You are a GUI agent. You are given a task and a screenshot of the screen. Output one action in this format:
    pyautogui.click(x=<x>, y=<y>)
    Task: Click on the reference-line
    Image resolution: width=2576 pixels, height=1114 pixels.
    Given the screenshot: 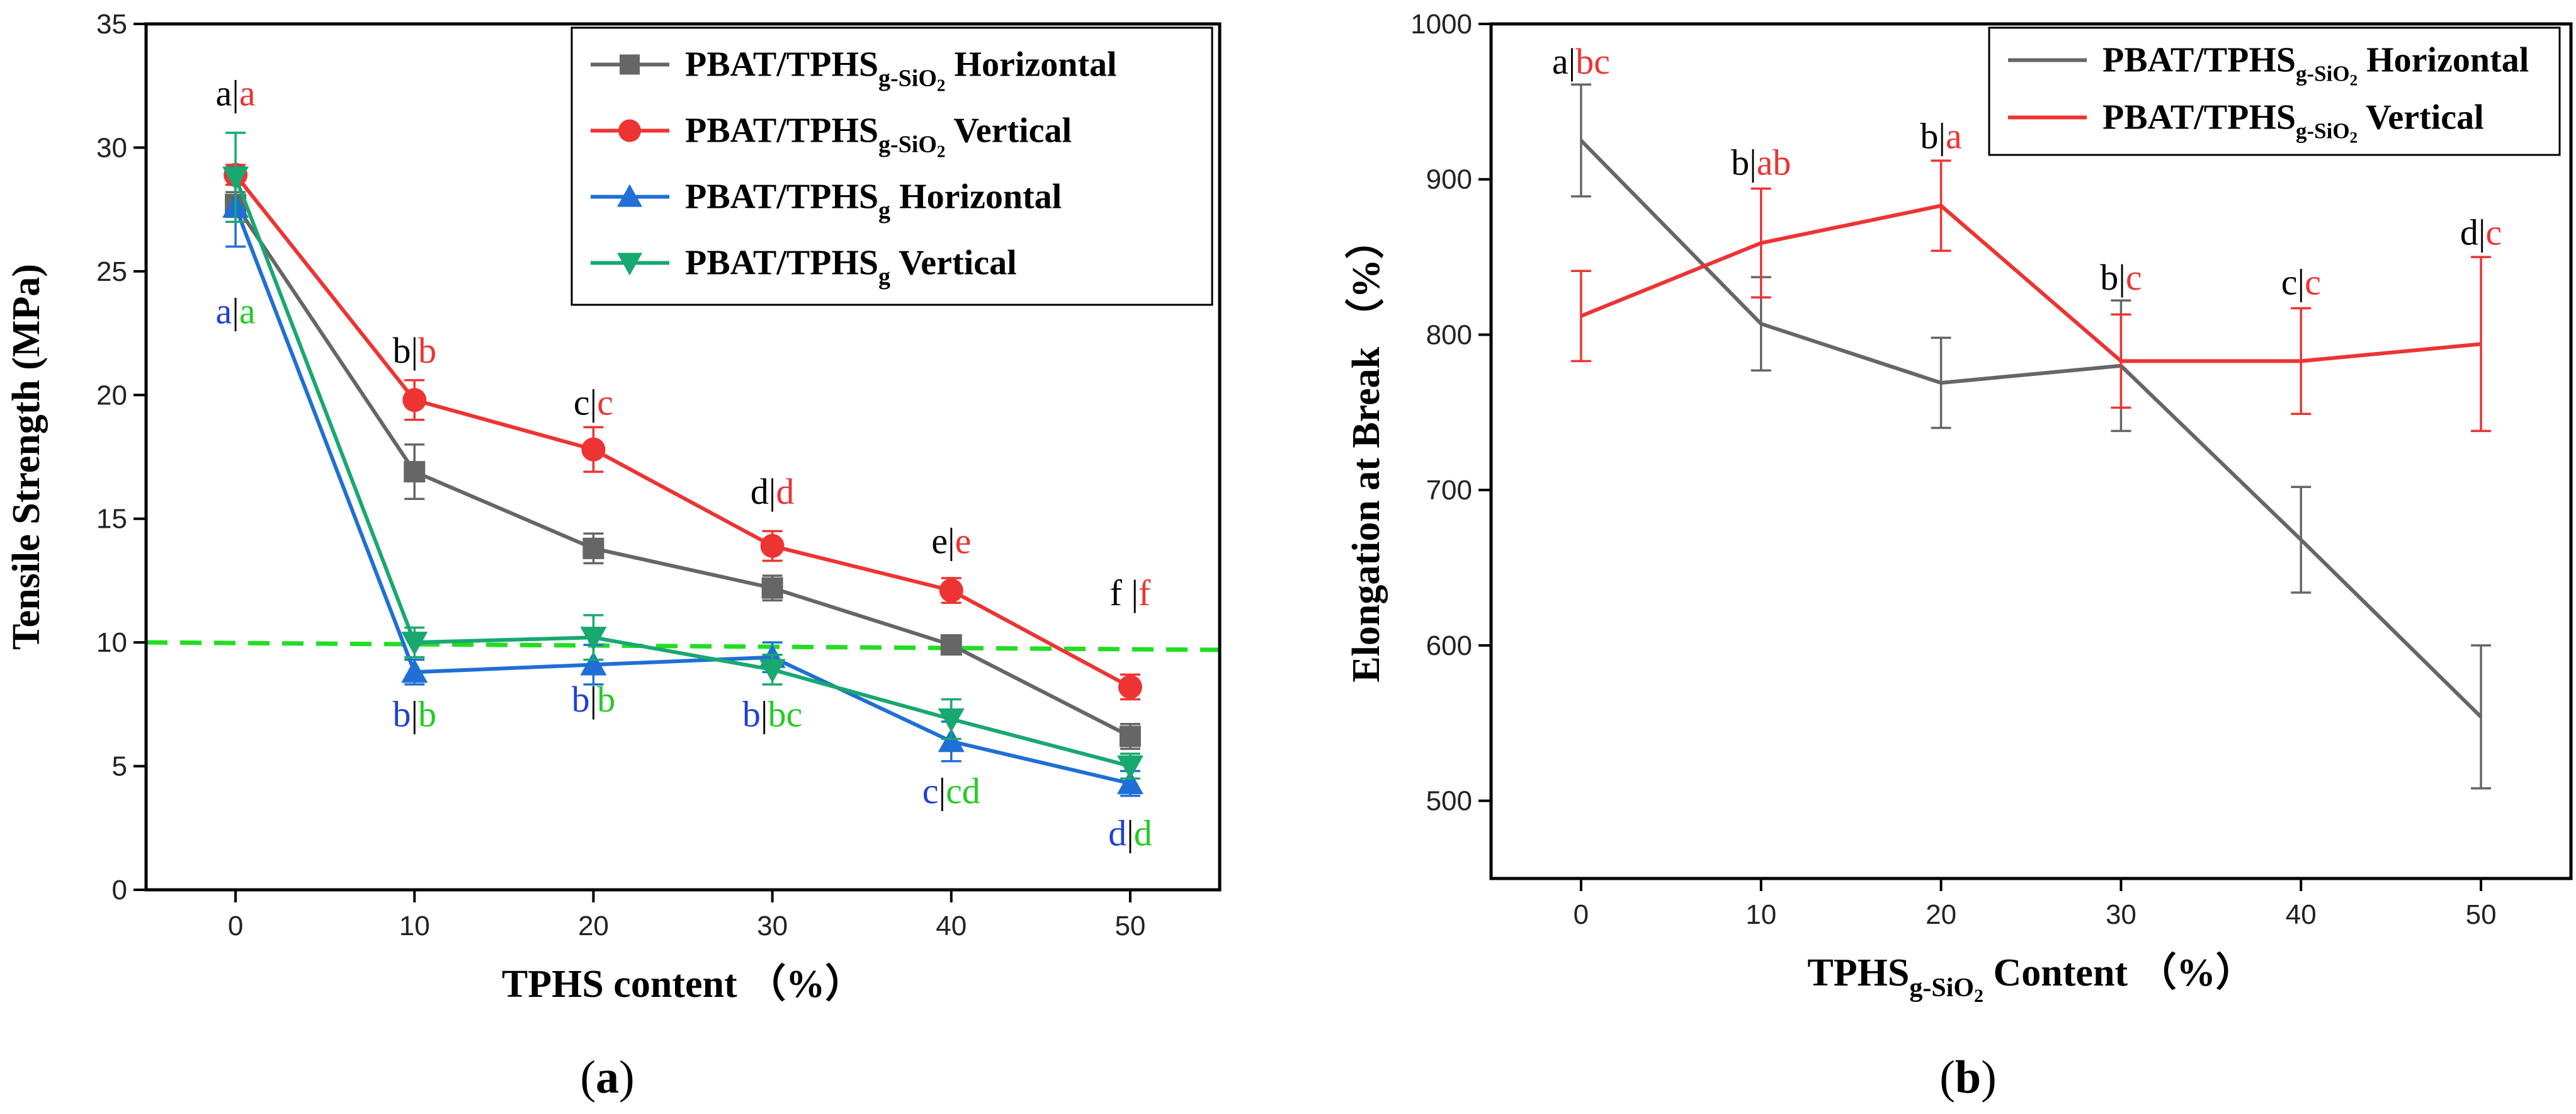 What is the action you would take?
    pyautogui.click(x=682, y=646)
    